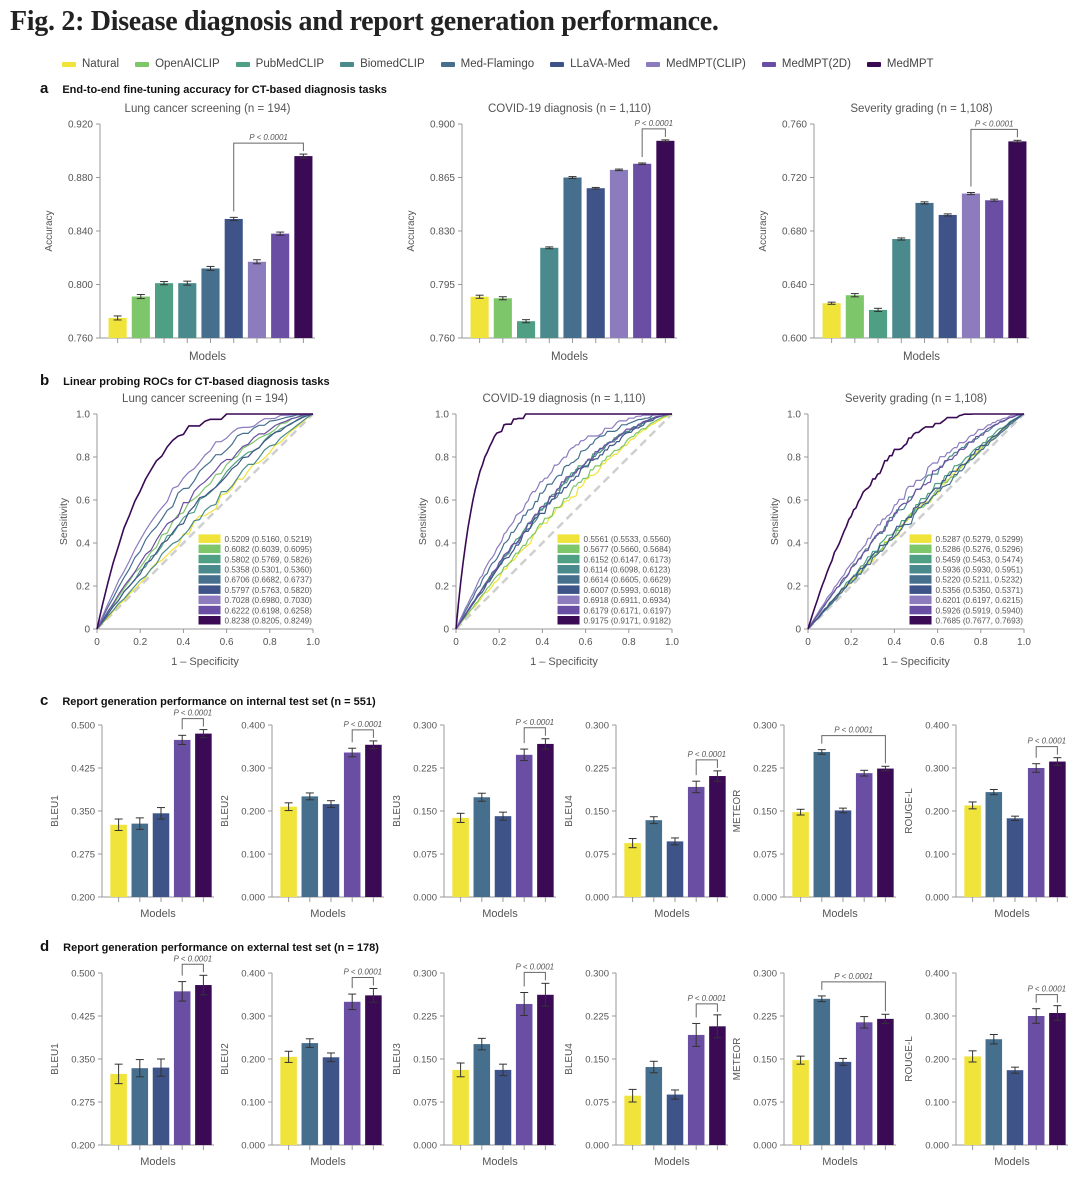  What do you see at coordinates (794, 178) in the screenshot?
I see `y-tick-label: 0.720` at bounding box center [794, 178].